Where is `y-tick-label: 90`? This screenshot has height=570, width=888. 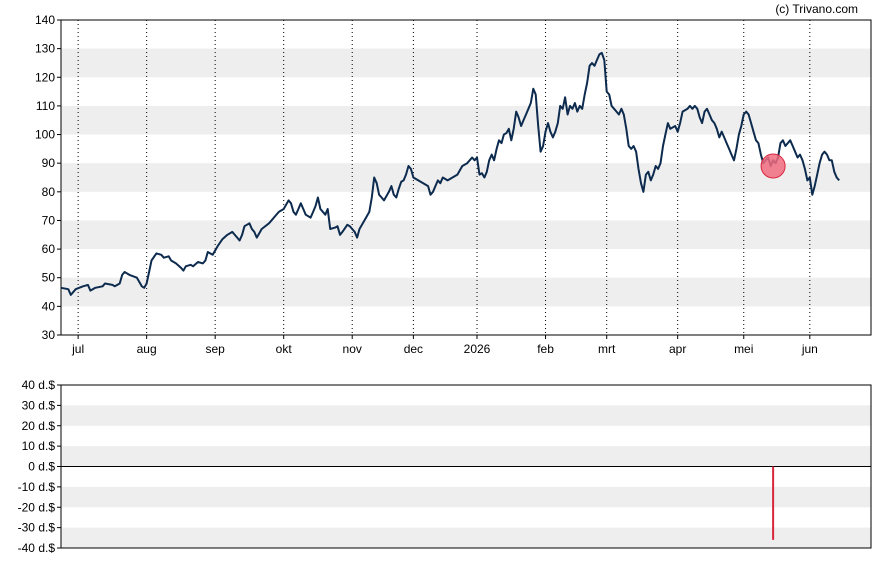 y-tick-label: 90 is located at coordinates (49, 163).